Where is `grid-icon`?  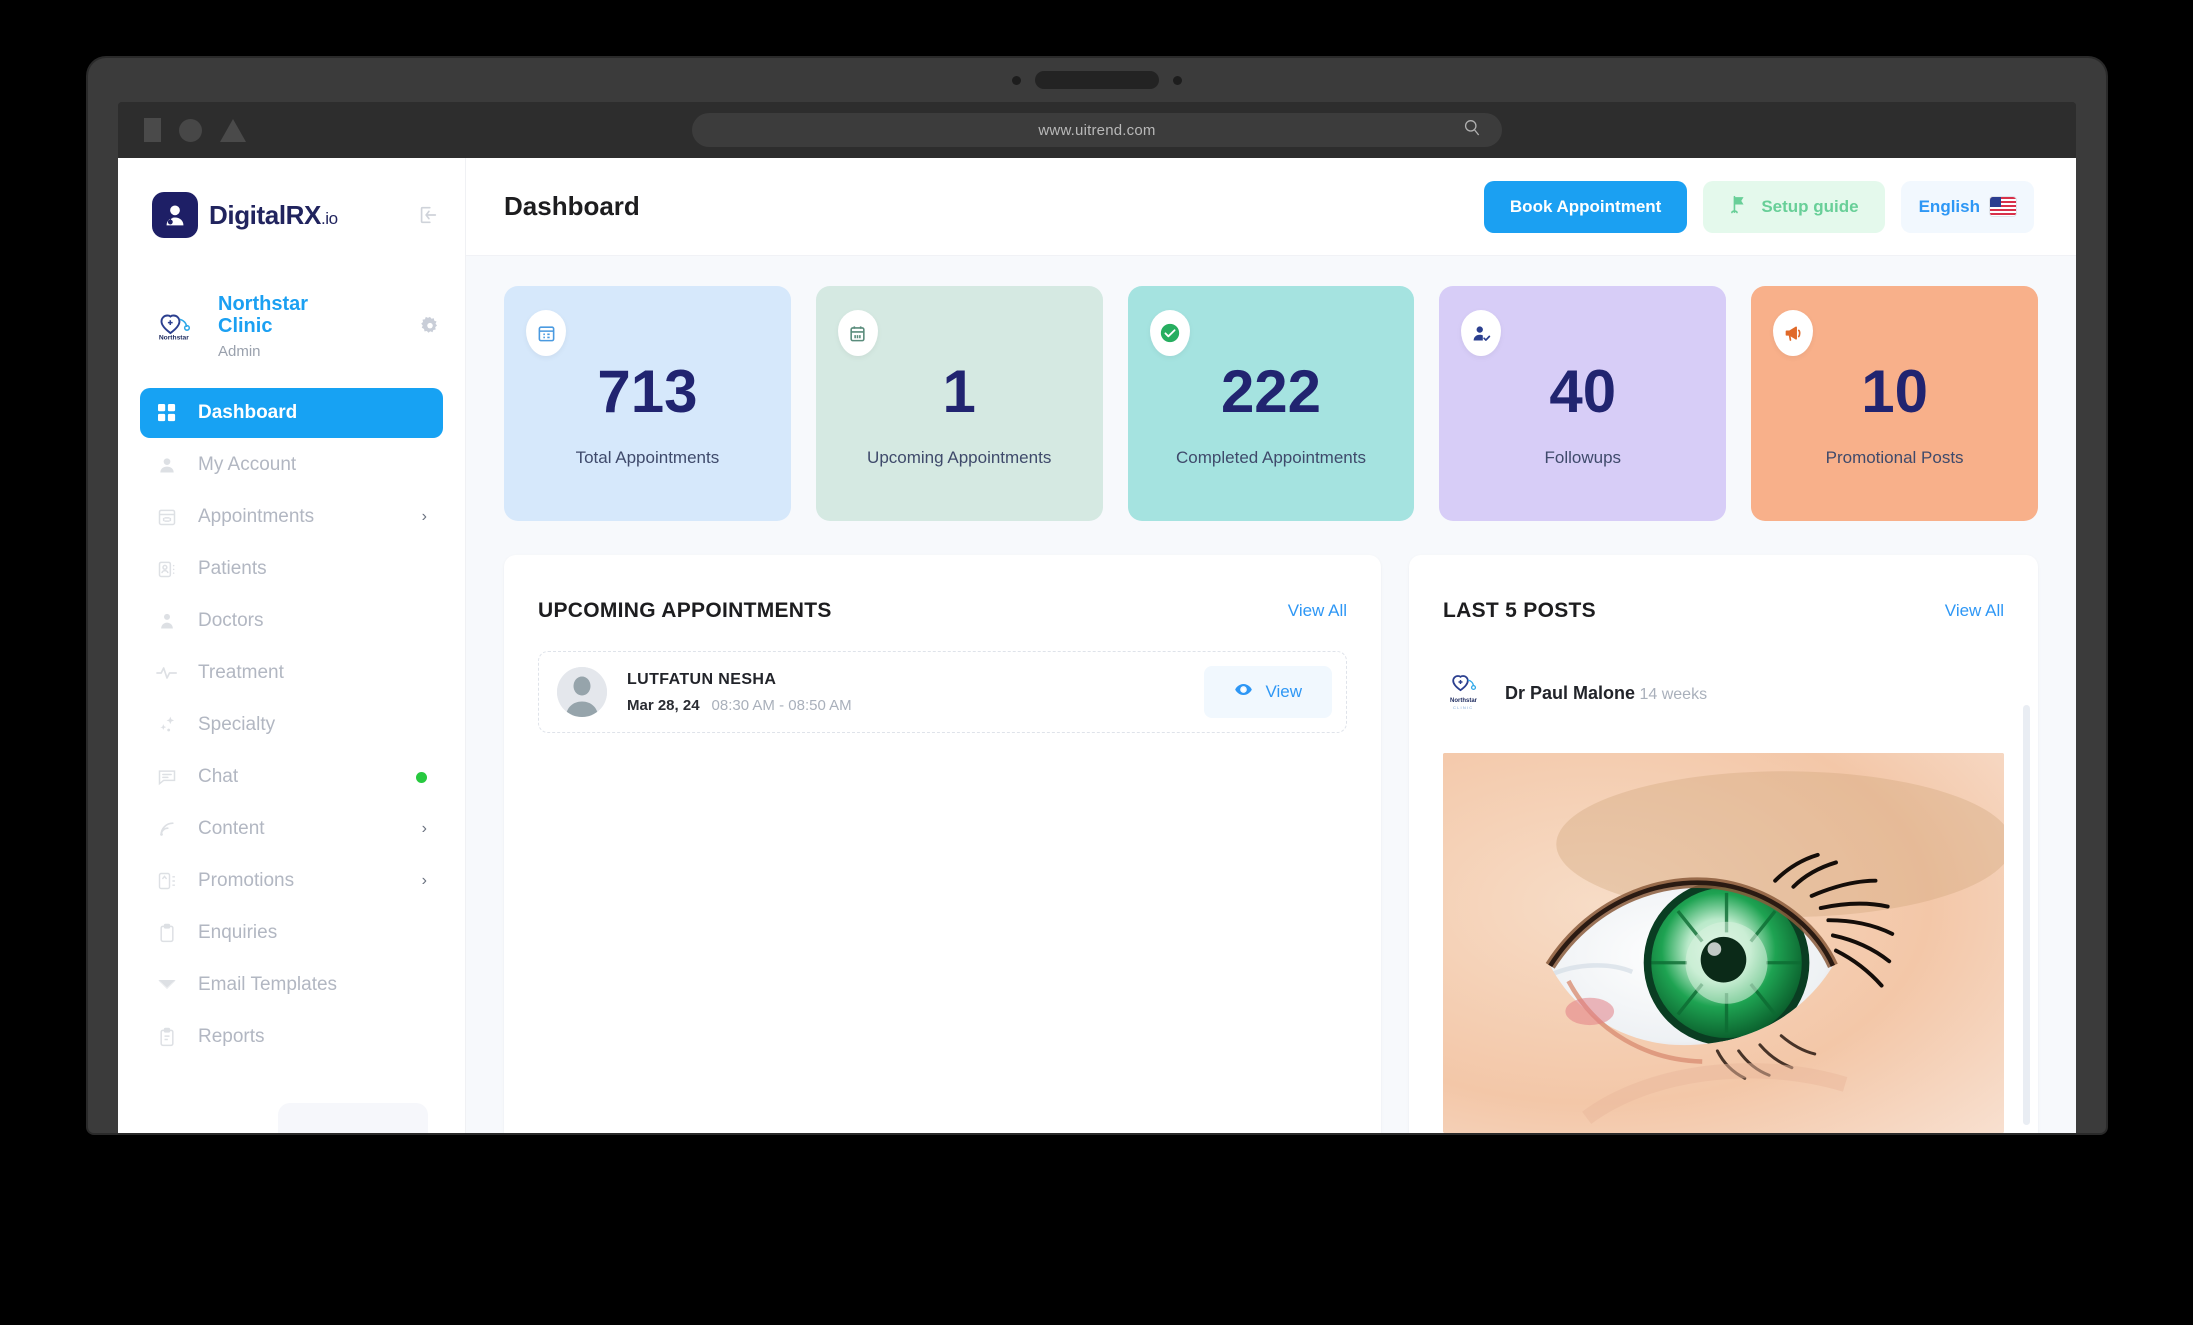
grid-icon is located at coordinates (167, 413).